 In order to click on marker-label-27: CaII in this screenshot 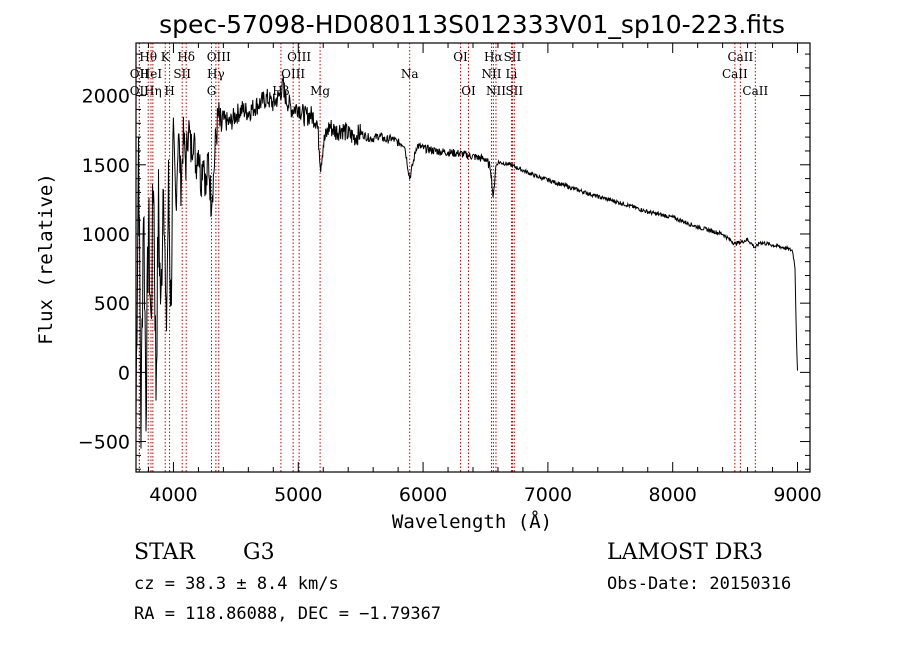, I will do `click(755, 91)`.